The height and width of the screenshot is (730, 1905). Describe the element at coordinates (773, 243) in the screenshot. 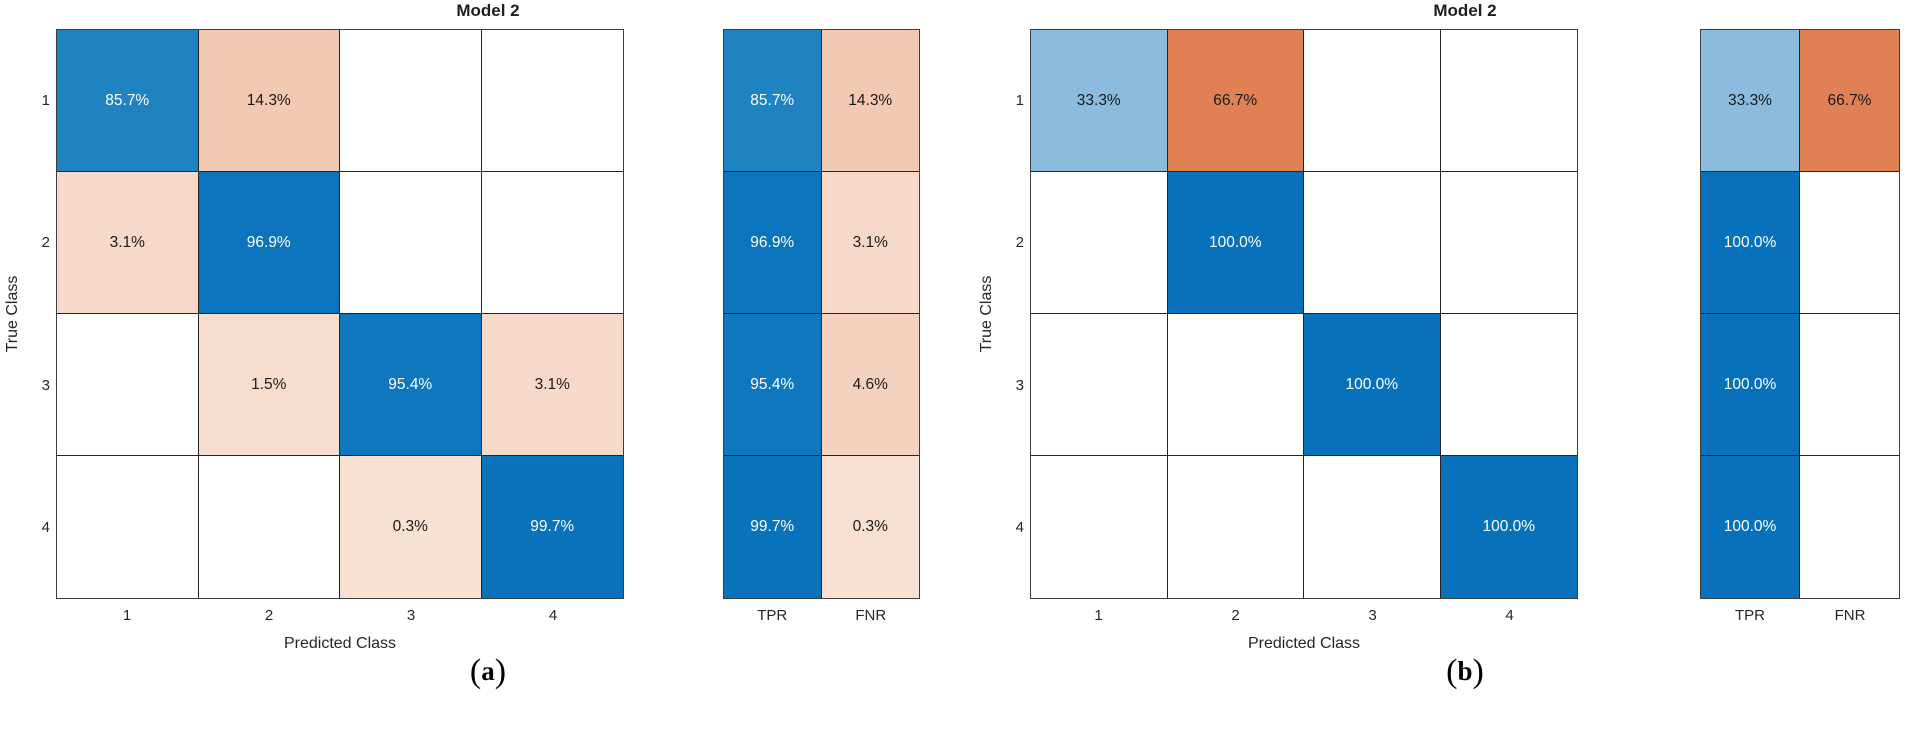

I see `summary-cell: 96.9%` at that location.